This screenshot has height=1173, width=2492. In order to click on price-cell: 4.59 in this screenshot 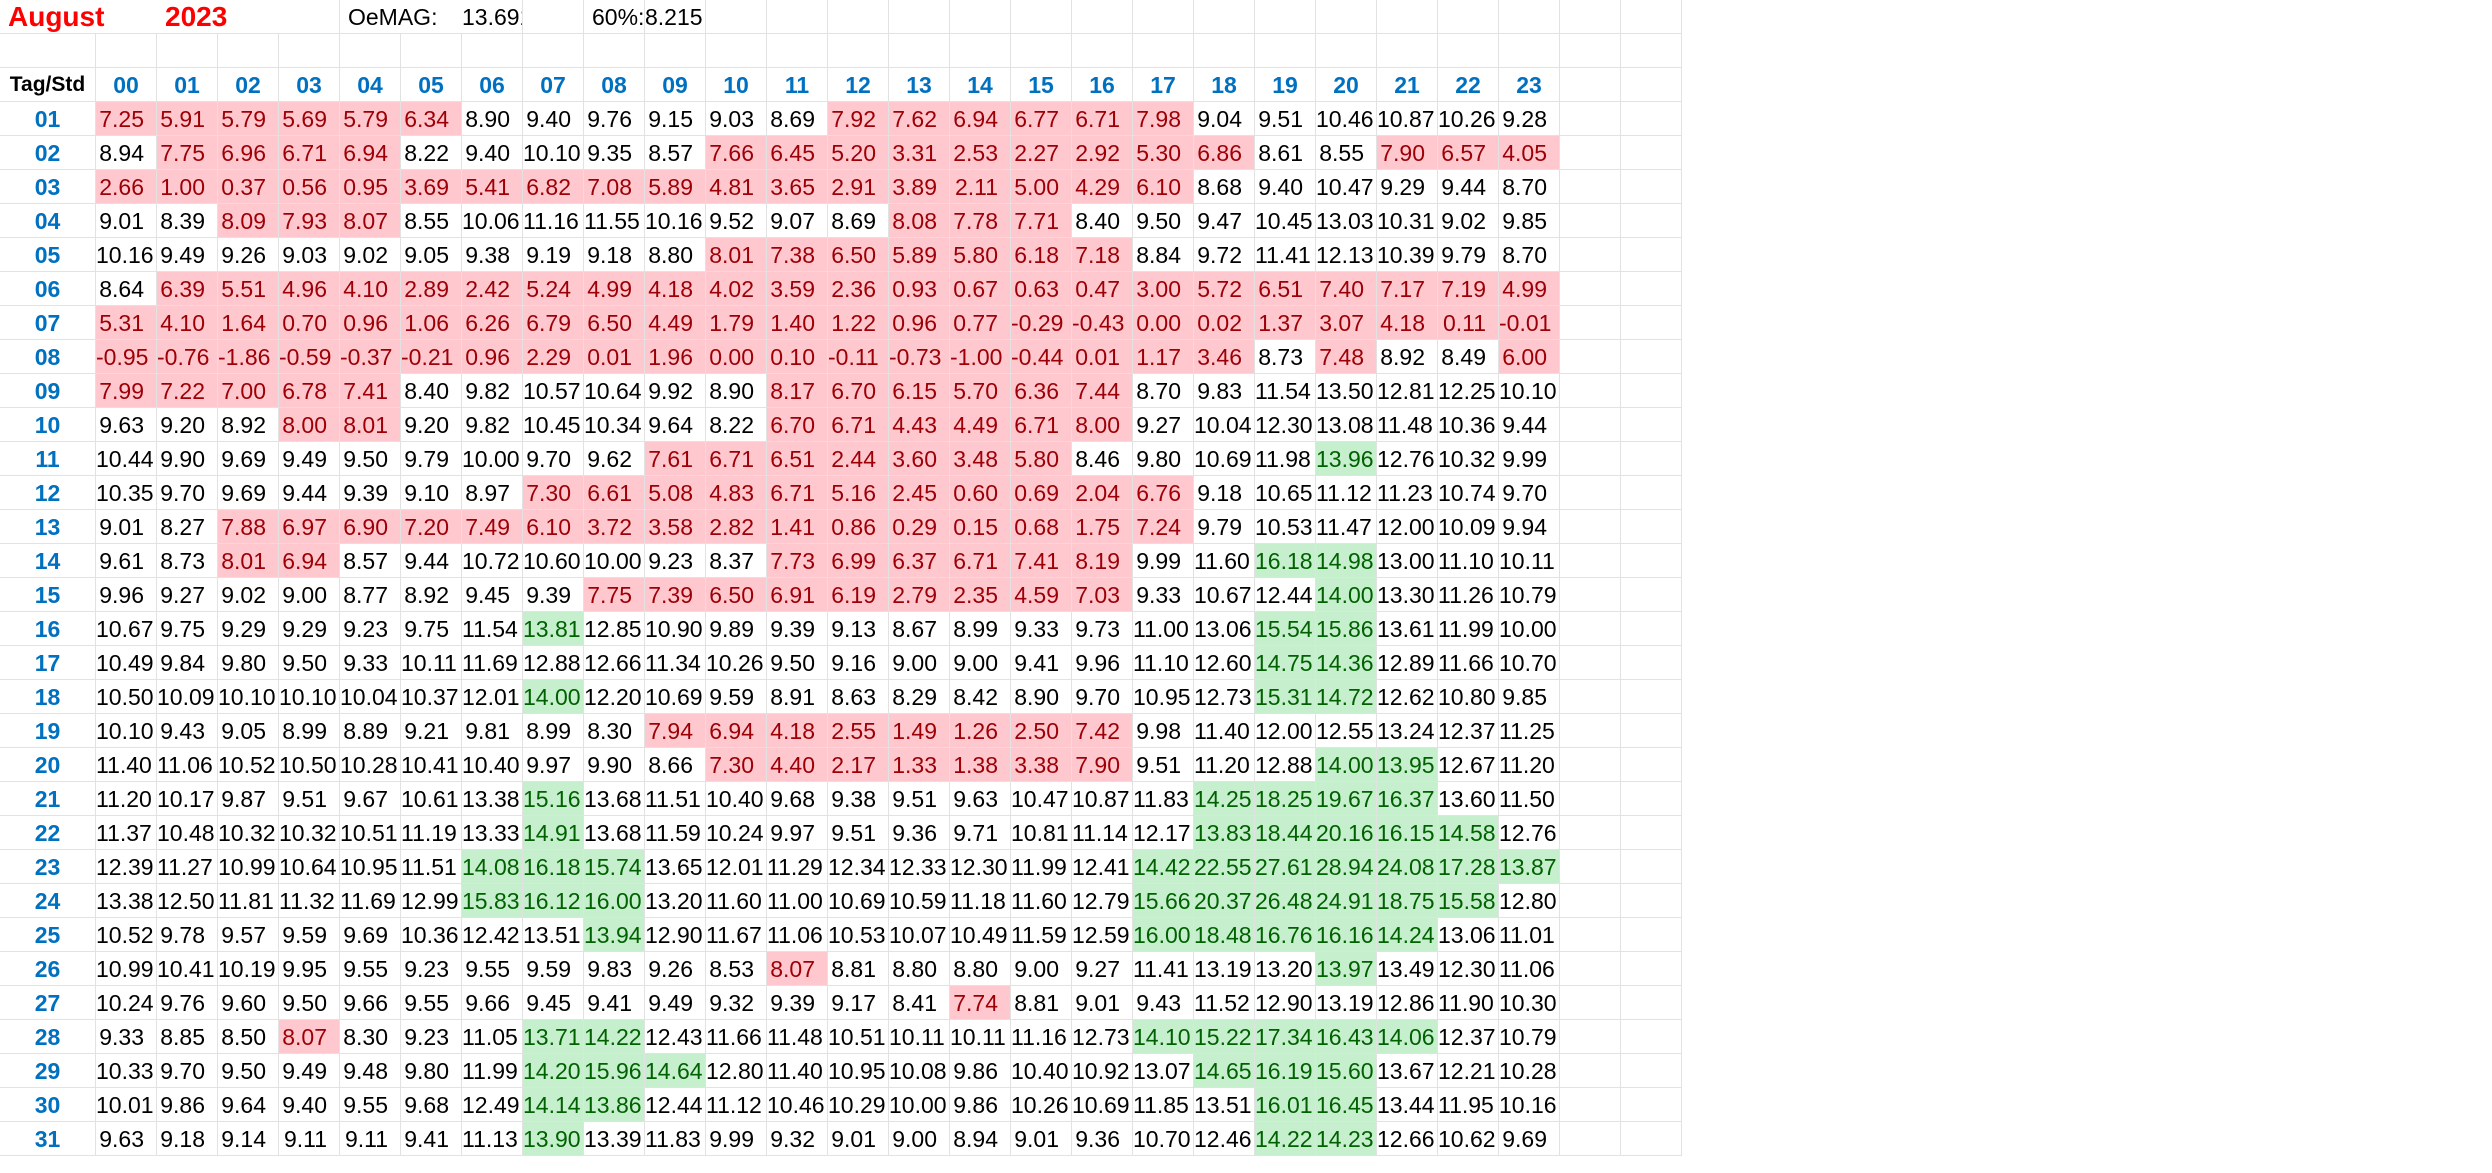, I will do `click(1041, 595)`.